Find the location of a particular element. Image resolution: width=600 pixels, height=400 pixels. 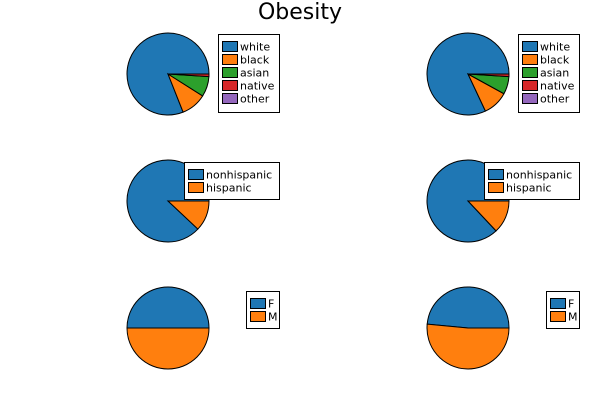

pie-chart-6: FM is located at coordinates (503, 328).